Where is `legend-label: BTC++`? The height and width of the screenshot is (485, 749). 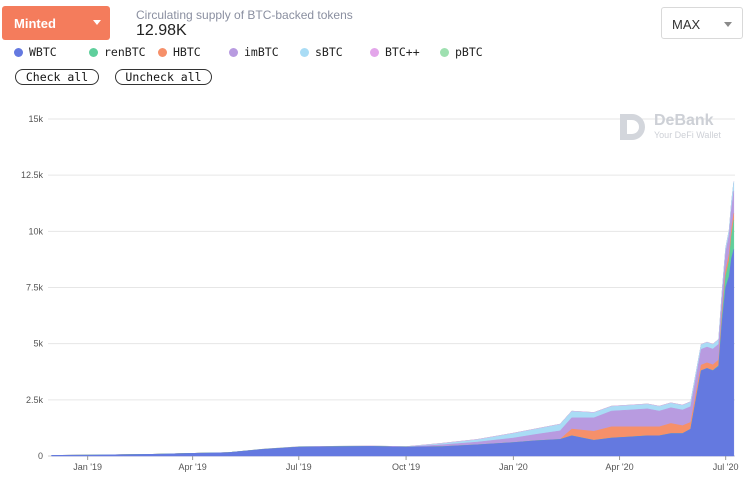
legend-label: BTC++ is located at coordinates (402, 52).